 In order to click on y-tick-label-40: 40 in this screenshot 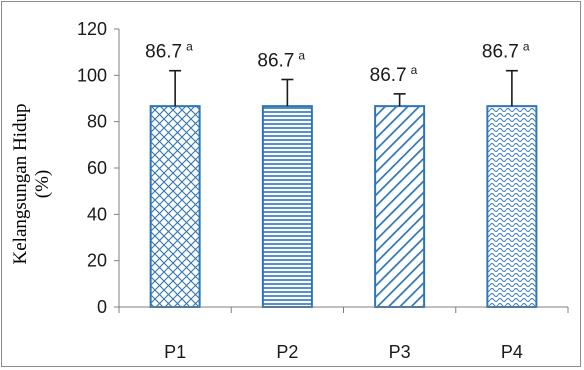, I will do `click(97, 214)`.